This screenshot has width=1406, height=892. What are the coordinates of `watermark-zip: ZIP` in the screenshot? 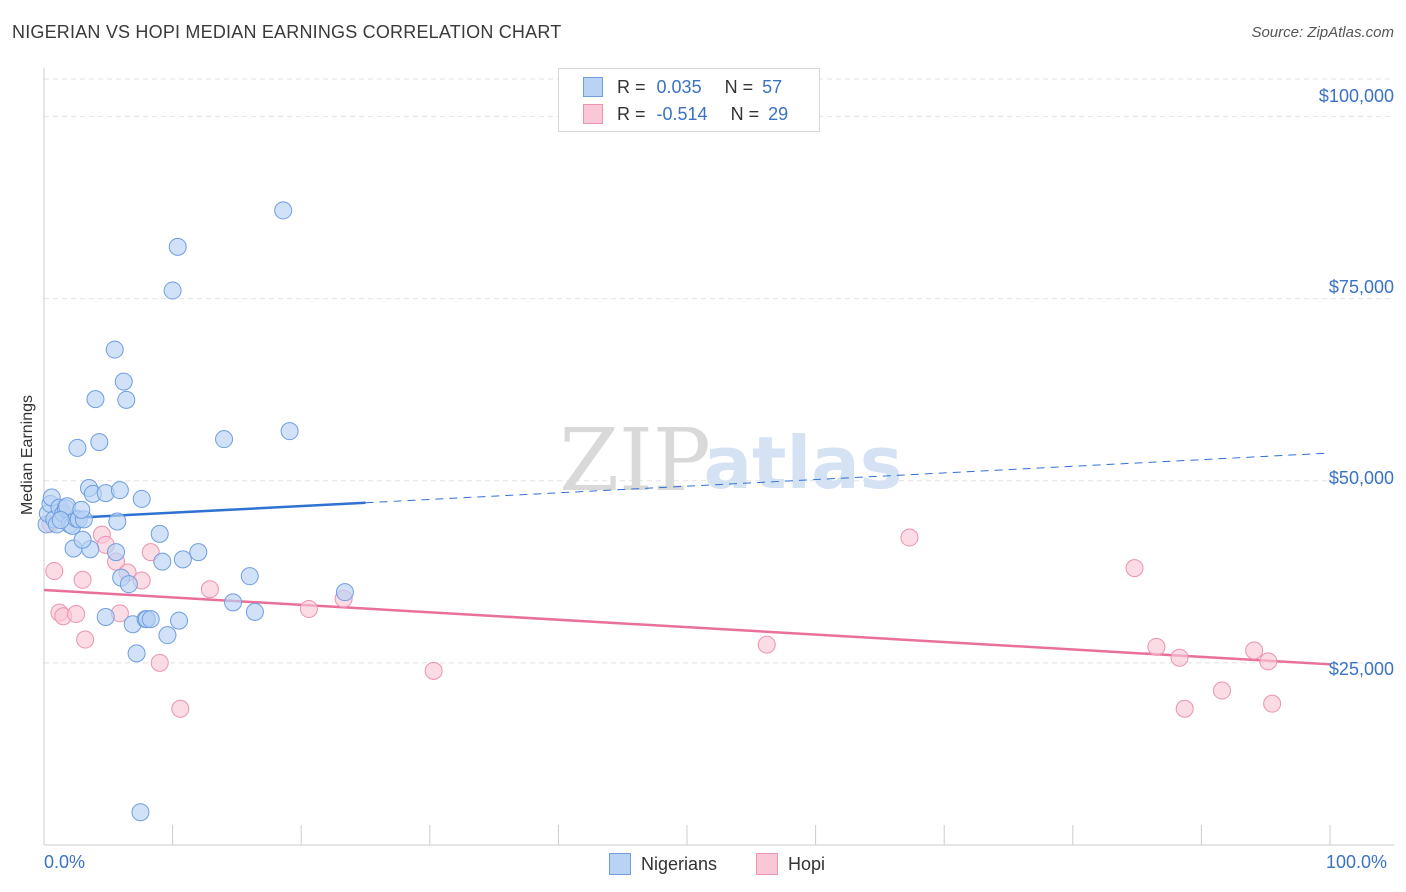 It's located at (635, 461).